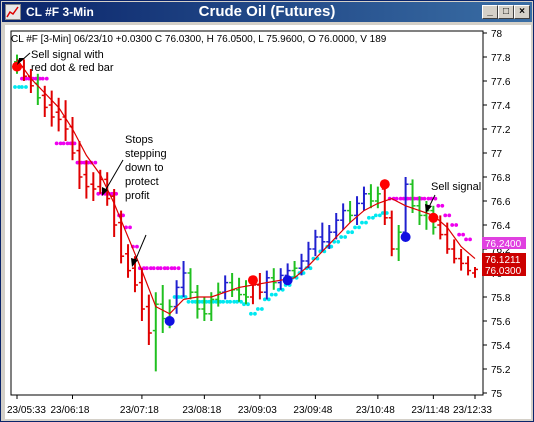 The width and height of the screenshot is (534, 422). I want to click on window-title: CL #F 3-Min, so click(60, 12).